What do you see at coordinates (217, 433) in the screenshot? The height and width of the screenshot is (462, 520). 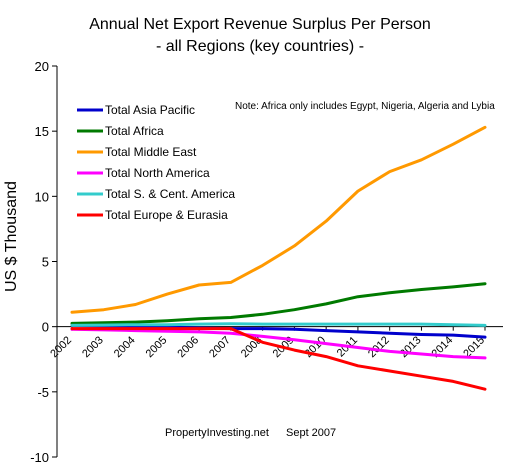 I see `annotation-source: PropertyInvesting.net` at bounding box center [217, 433].